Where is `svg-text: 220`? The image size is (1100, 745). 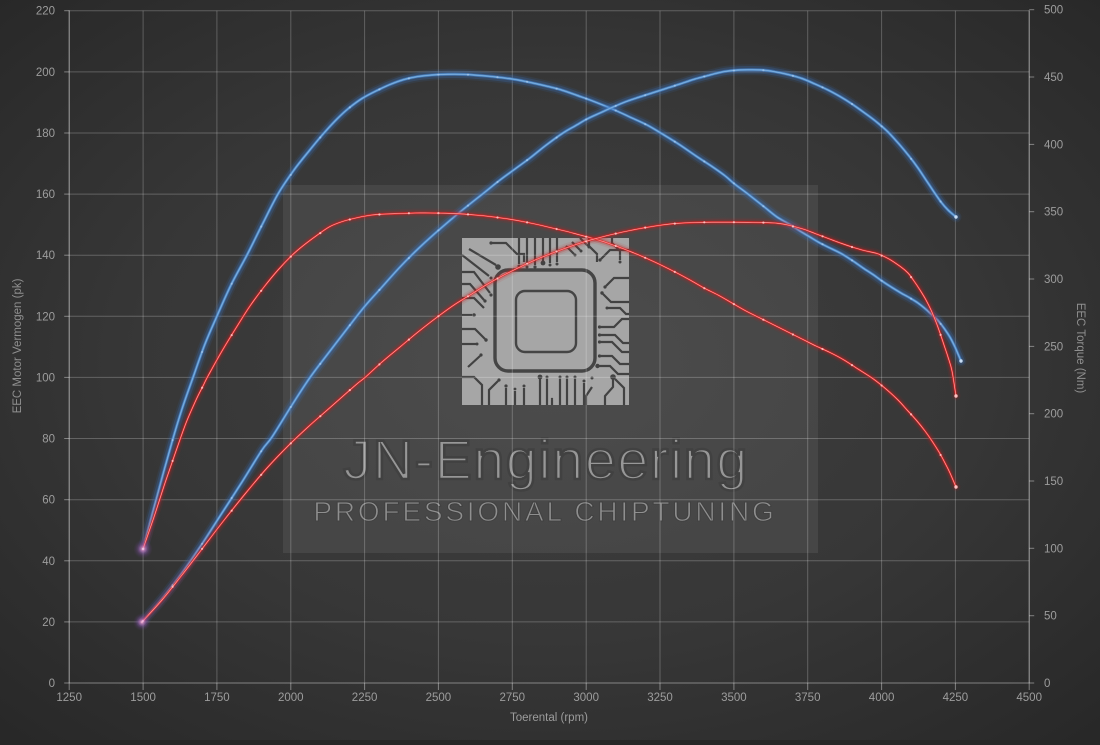
svg-text: 220 is located at coordinates (45, 12).